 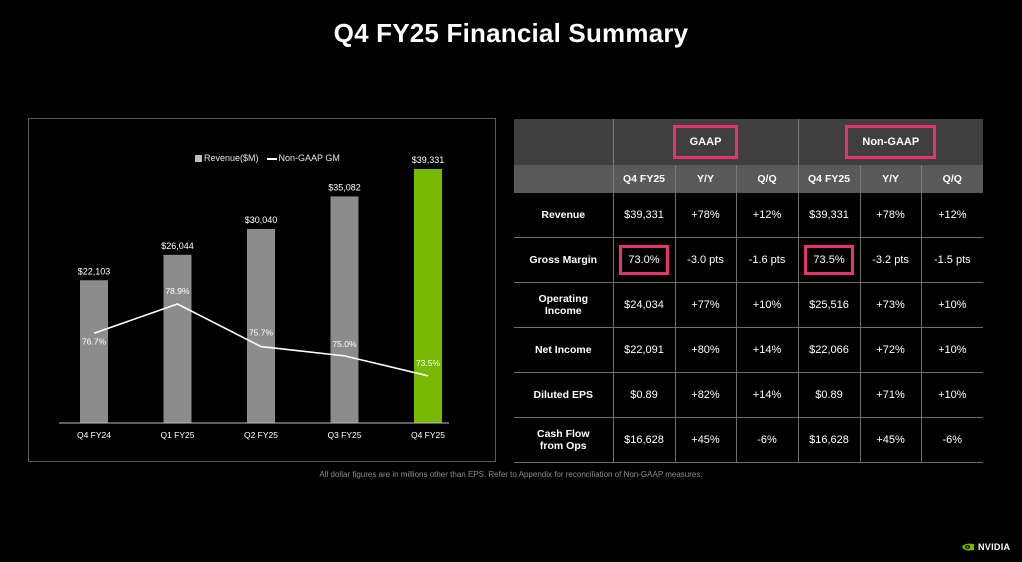 I want to click on cell-value: $39,331, so click(x=644, y=215).